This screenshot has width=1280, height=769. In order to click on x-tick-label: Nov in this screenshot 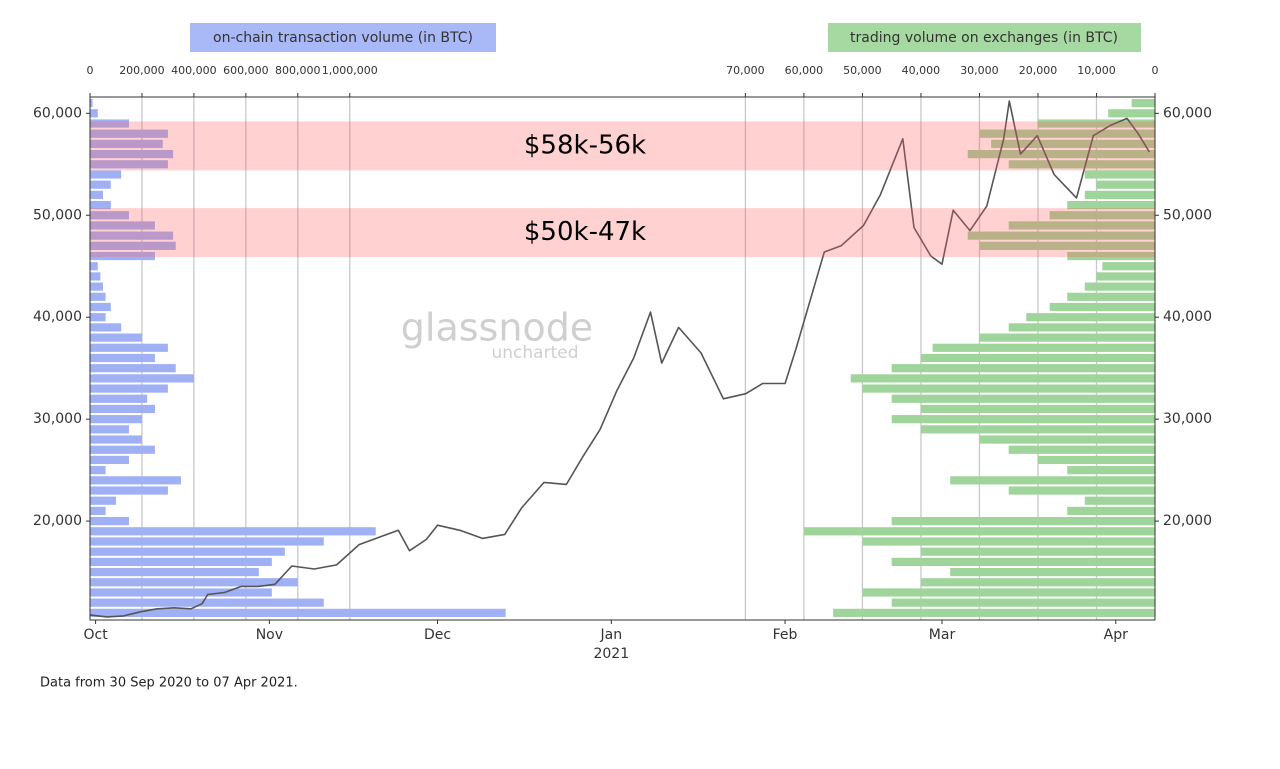, I will do `click(269, 635)`.